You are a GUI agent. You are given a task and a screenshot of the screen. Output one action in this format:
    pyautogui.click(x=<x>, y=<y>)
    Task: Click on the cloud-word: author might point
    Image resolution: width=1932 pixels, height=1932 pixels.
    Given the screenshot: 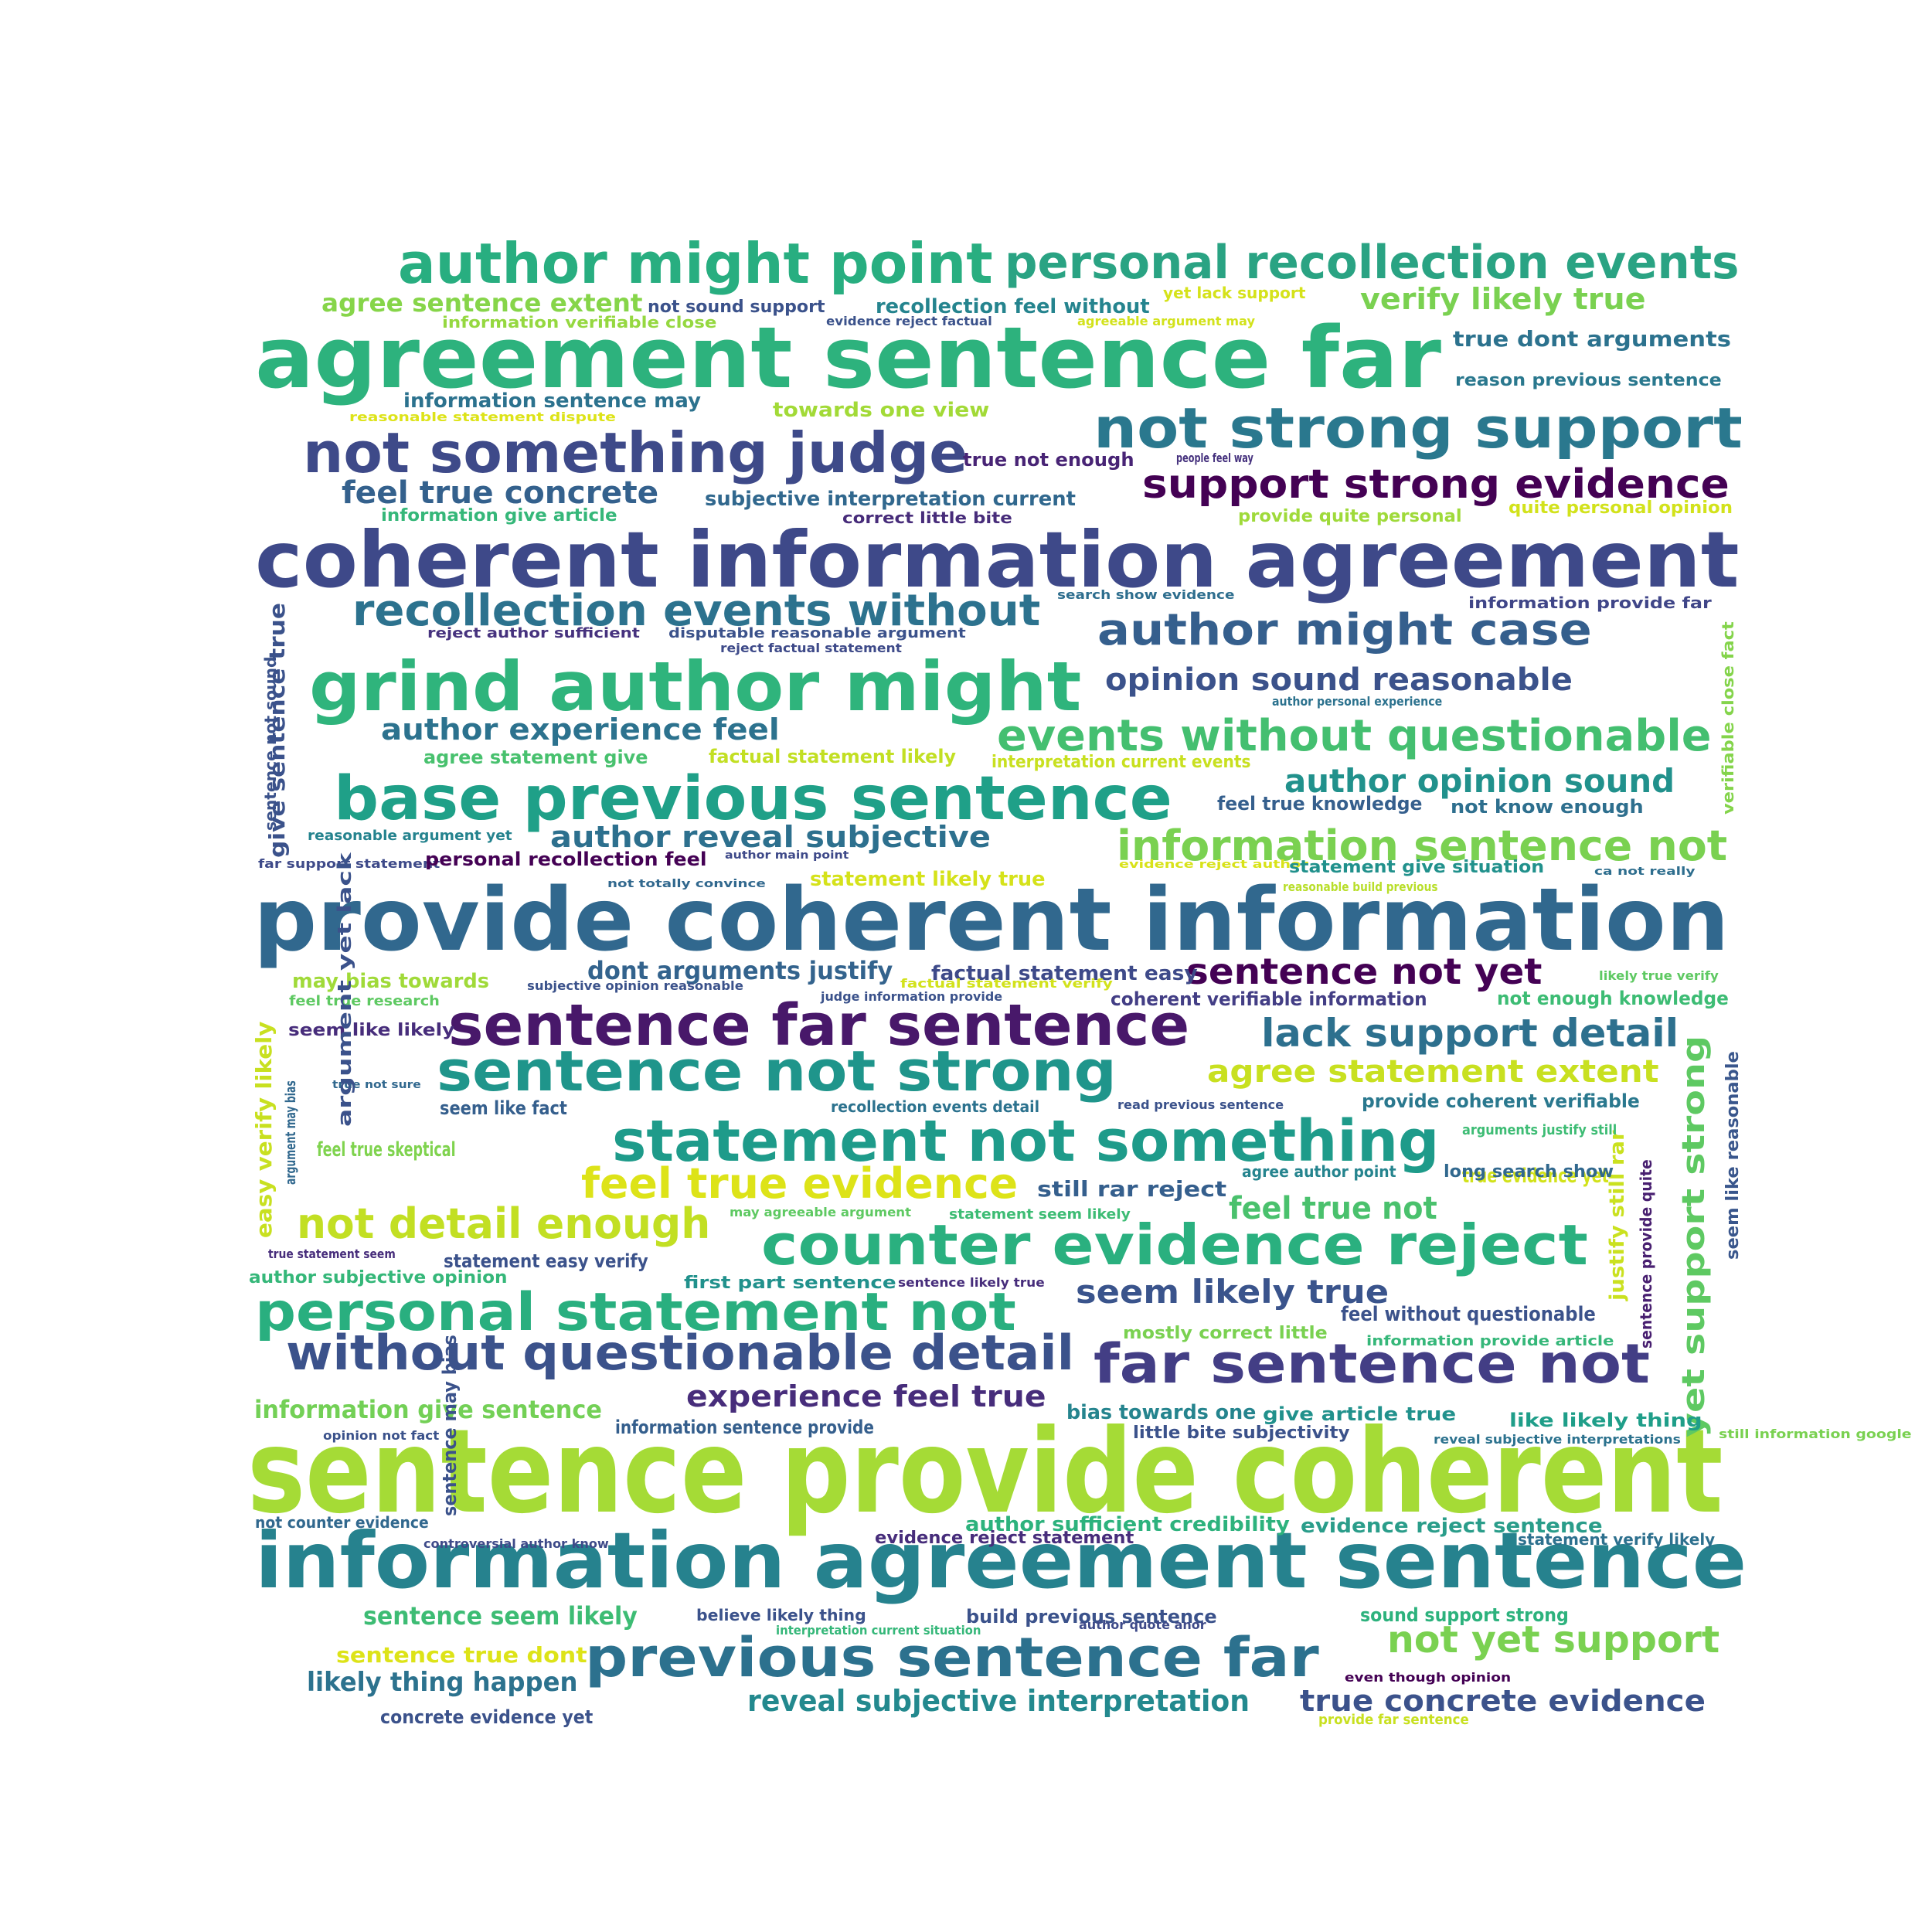 What is the action you would take?
    pyautogui.click(x=695, y=264)
    